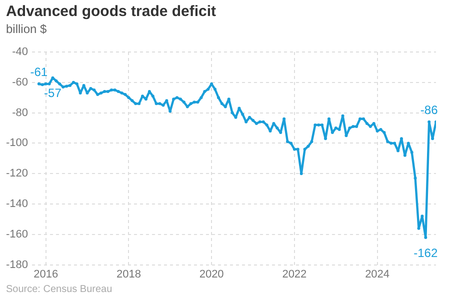  Describe the element at coordinates (17, 174) in the screenshot. I see `y-tick-label: -120` at that location.